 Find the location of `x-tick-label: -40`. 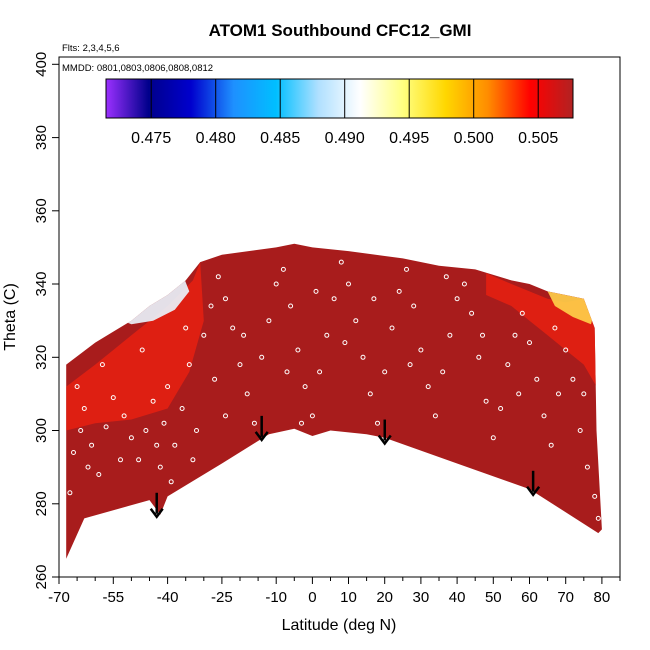

x-tick-label: -40 is located at coordinates (168, 597).